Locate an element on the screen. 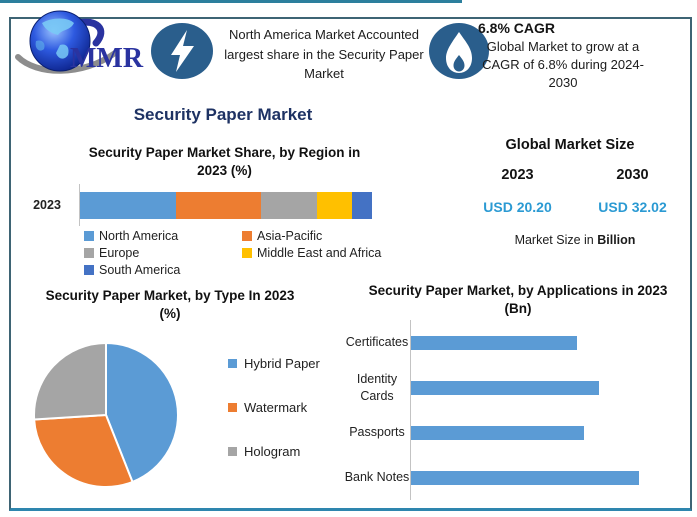 The image size is (697, 517). cagr-title: 6.8% CAGR is located at coordinates (517, 28).